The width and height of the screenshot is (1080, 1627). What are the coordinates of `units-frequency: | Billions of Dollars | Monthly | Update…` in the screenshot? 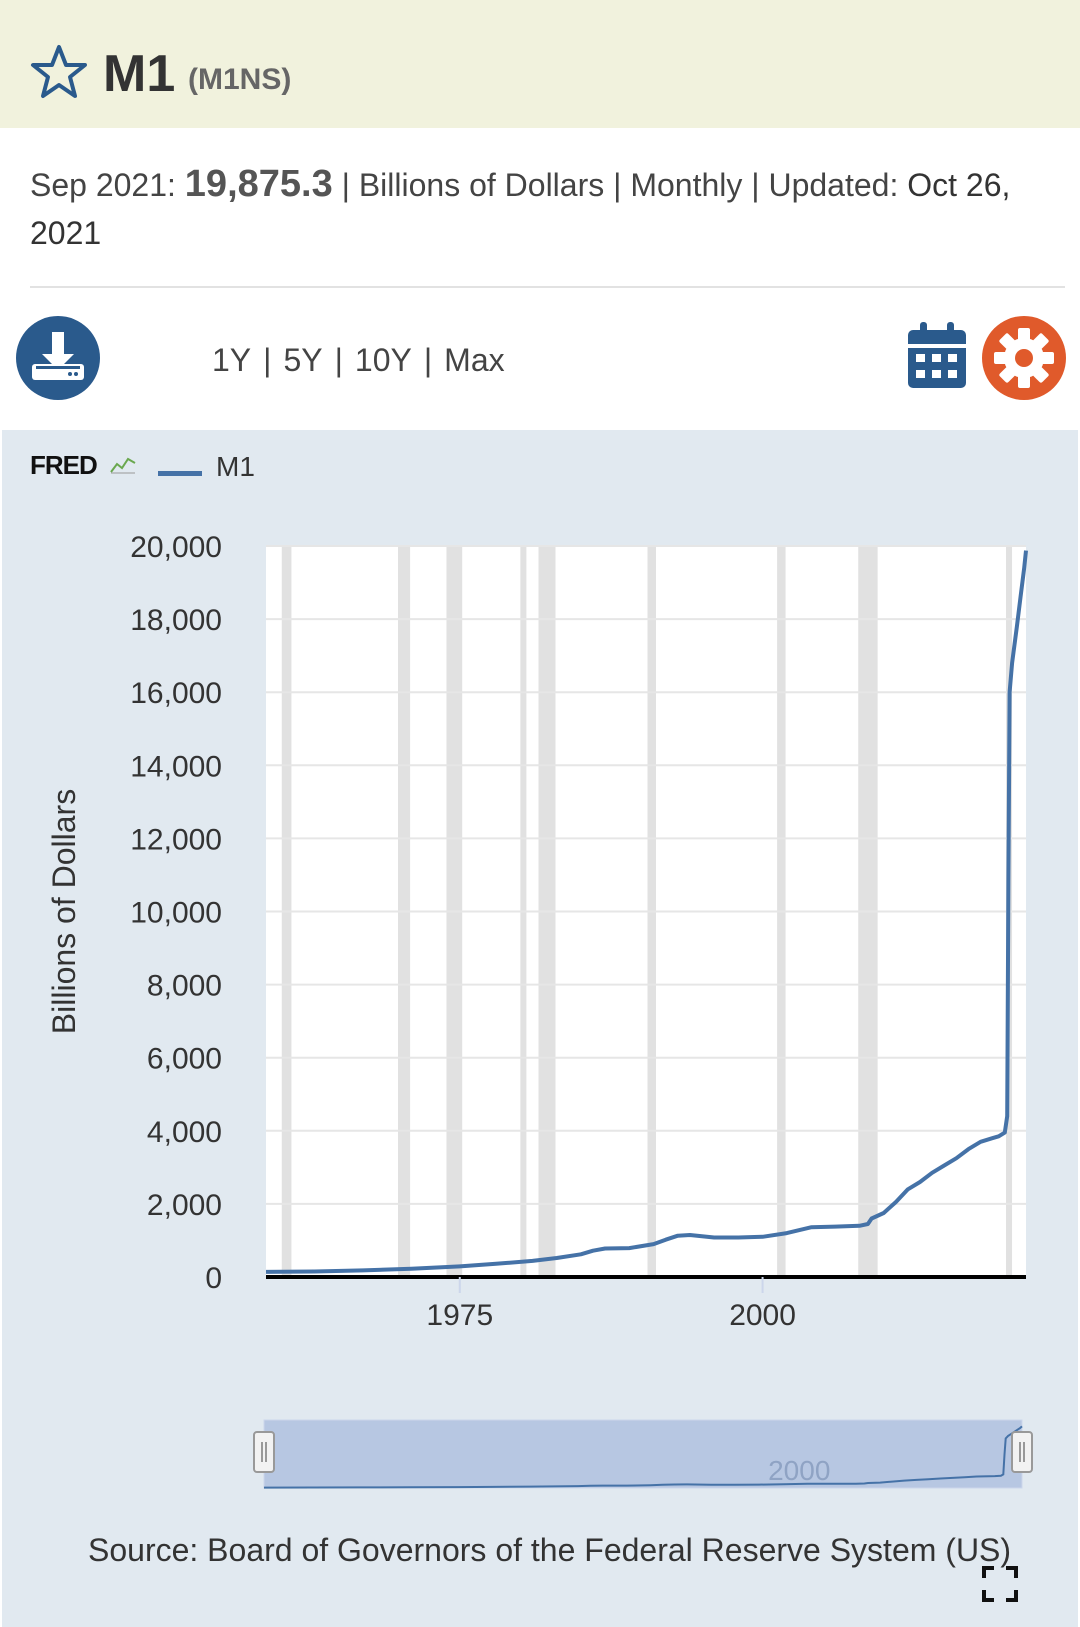 It's located at (620, 185).